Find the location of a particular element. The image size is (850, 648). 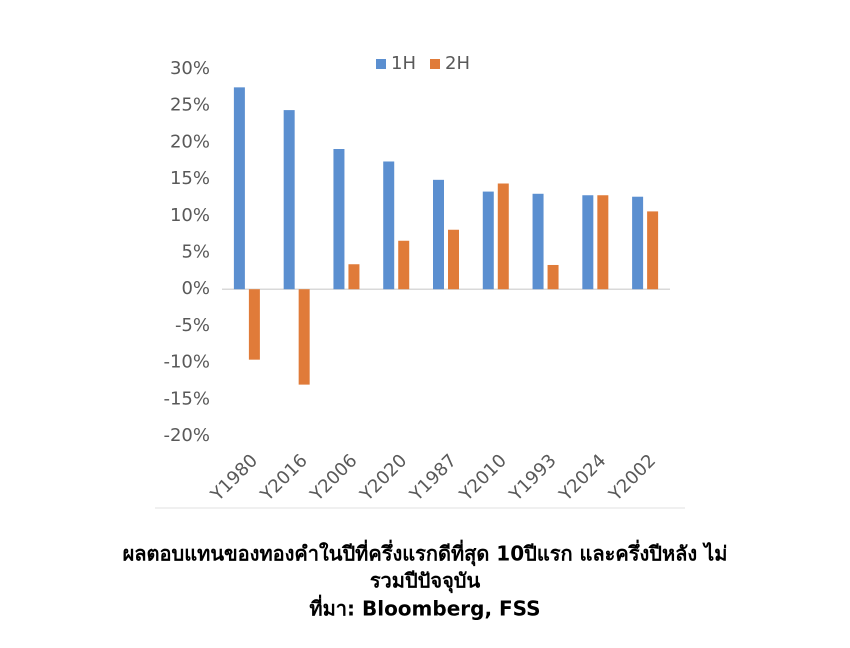

y-tick-label: 30% is located at coordinates (190, 68).